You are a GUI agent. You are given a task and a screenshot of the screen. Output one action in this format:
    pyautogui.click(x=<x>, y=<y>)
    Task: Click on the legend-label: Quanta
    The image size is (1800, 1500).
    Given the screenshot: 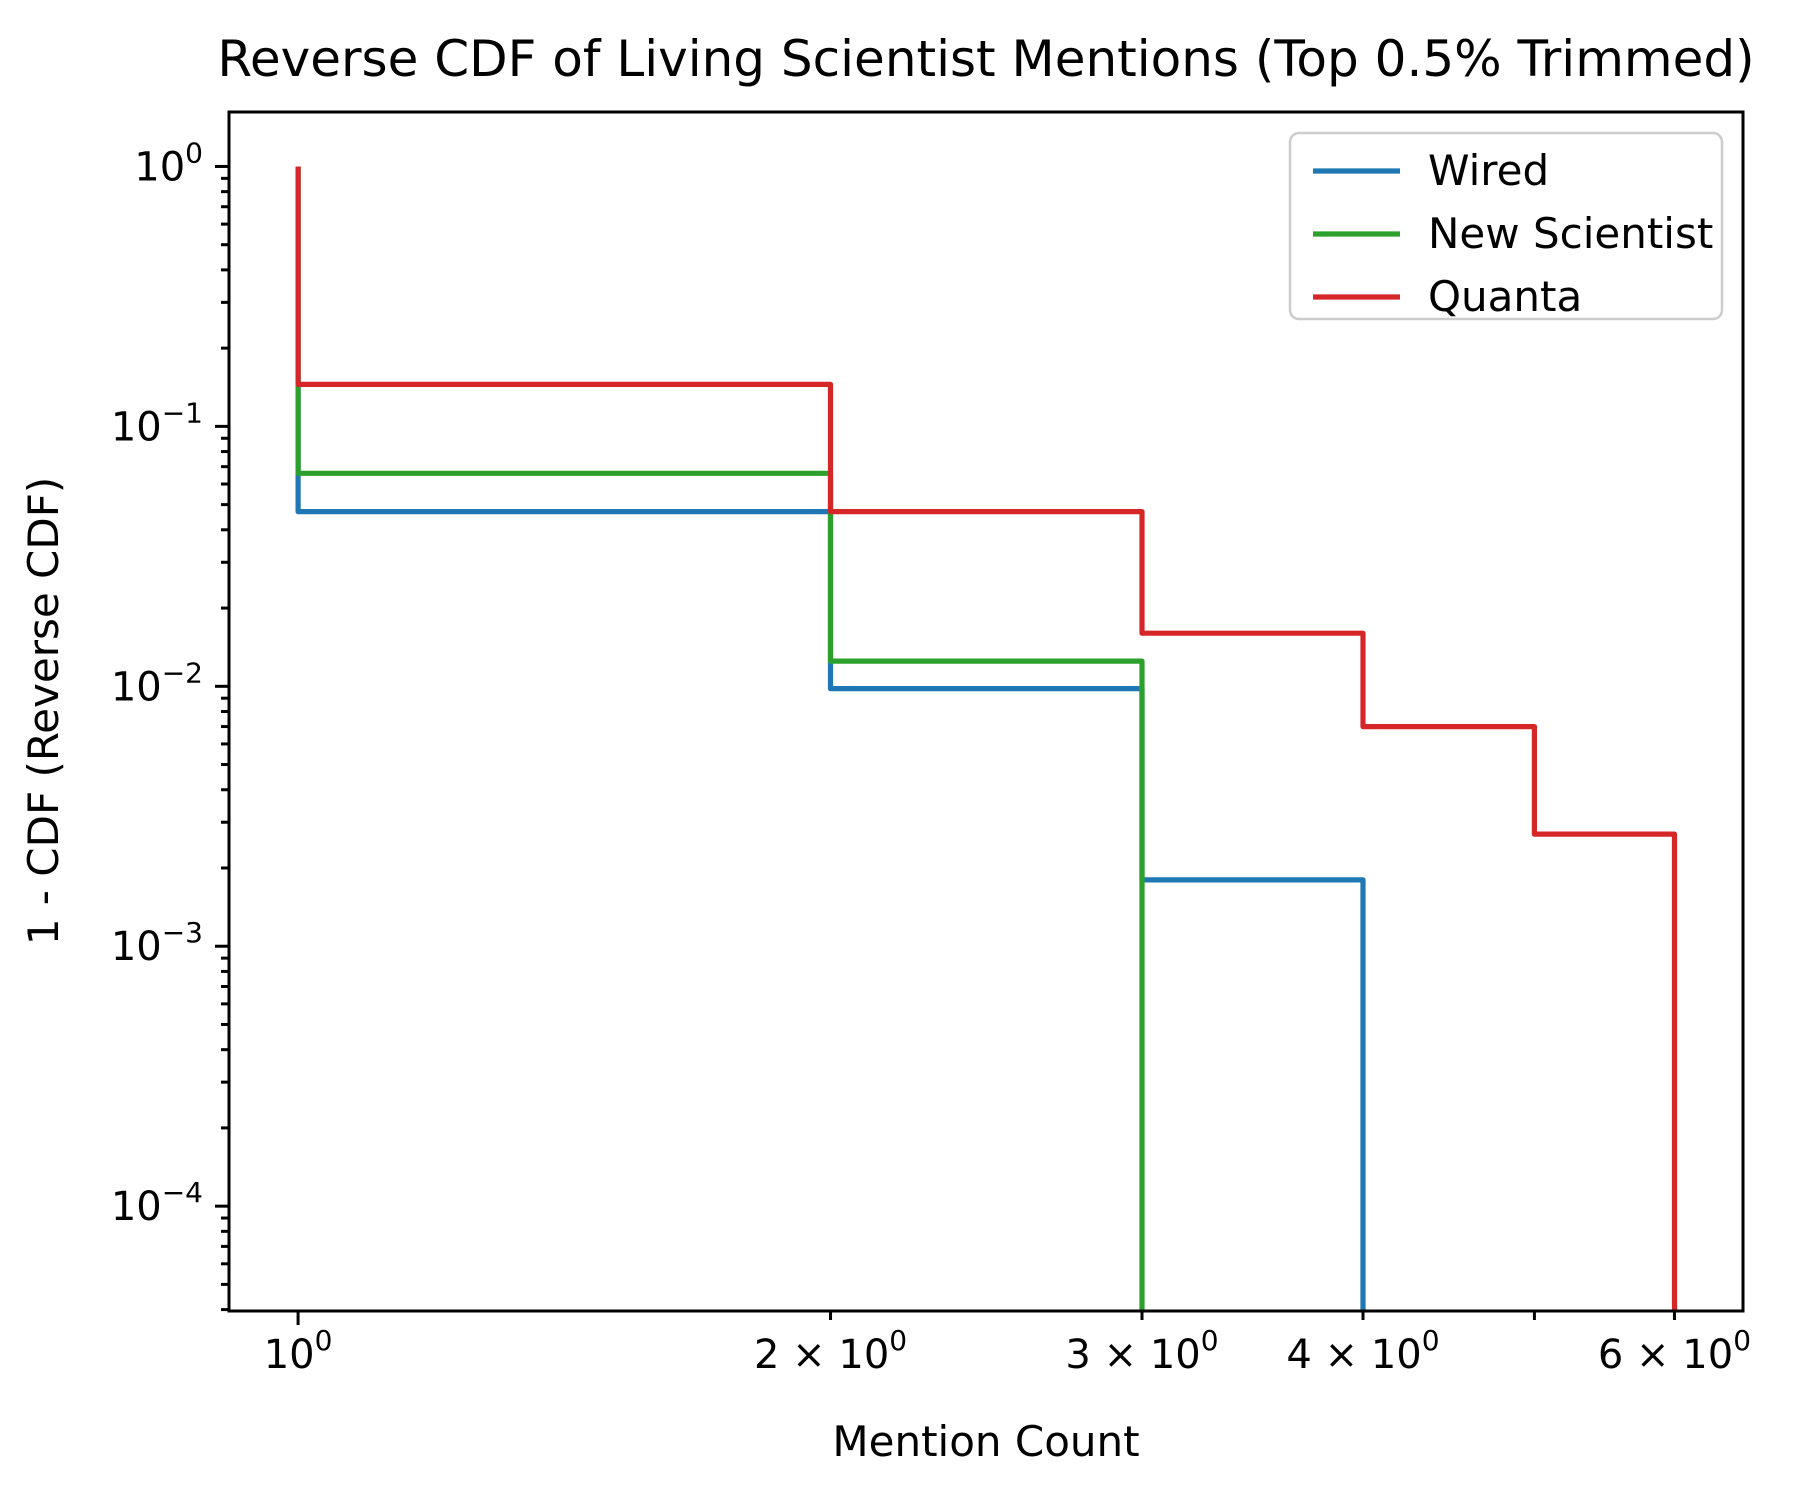 What is the action you would take?
    pyautogui.click(x=1505, y=296)
    